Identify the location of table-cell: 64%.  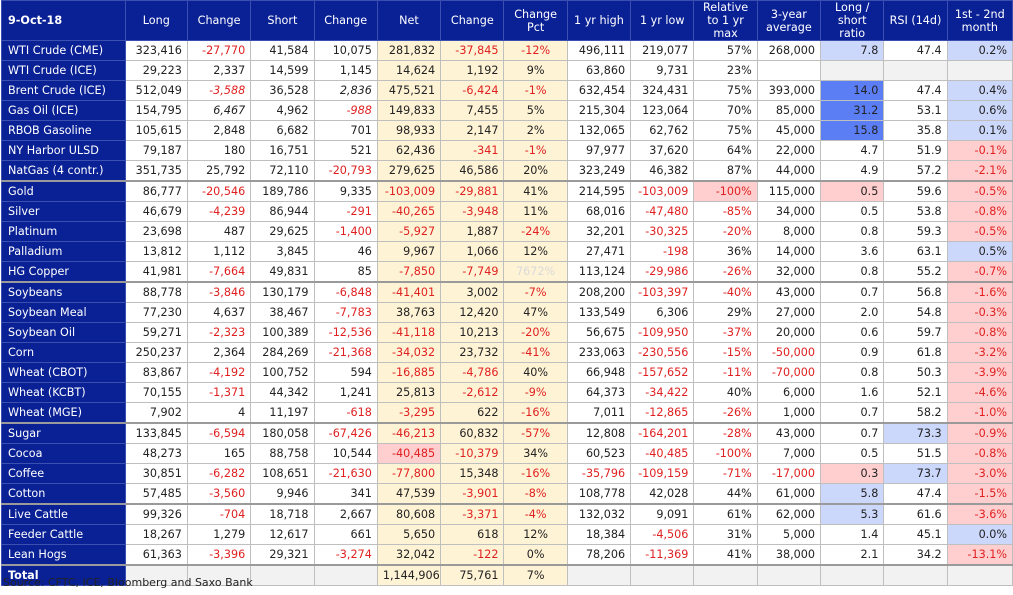
(725, 150).